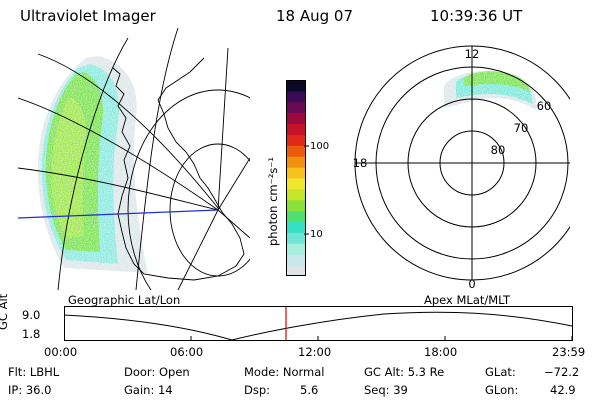 This screenshot has height=400, width=600. Describe the element at coordinates (31, 315) in the screenshot. I see `altitude-ytick-high: 9.0` at that location.